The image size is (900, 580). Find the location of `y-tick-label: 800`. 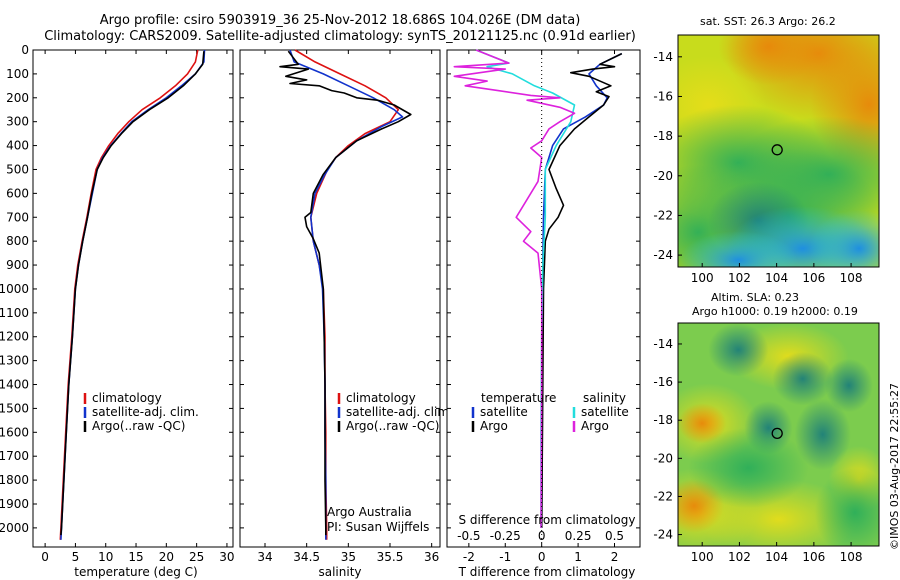

y-tick-label: 800 is located at coordinates (17, 241).